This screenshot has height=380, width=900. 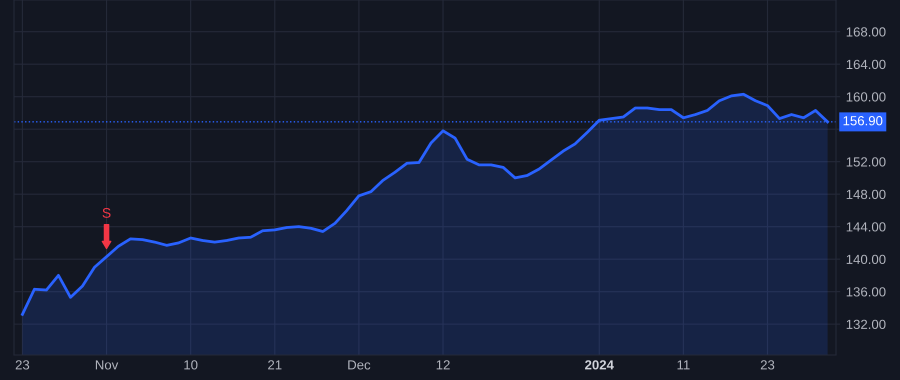 What do you see at coordinates (107, 365) in the screenshot?
I see `x-tick-label: Nov` at bounding box center [107, 365].